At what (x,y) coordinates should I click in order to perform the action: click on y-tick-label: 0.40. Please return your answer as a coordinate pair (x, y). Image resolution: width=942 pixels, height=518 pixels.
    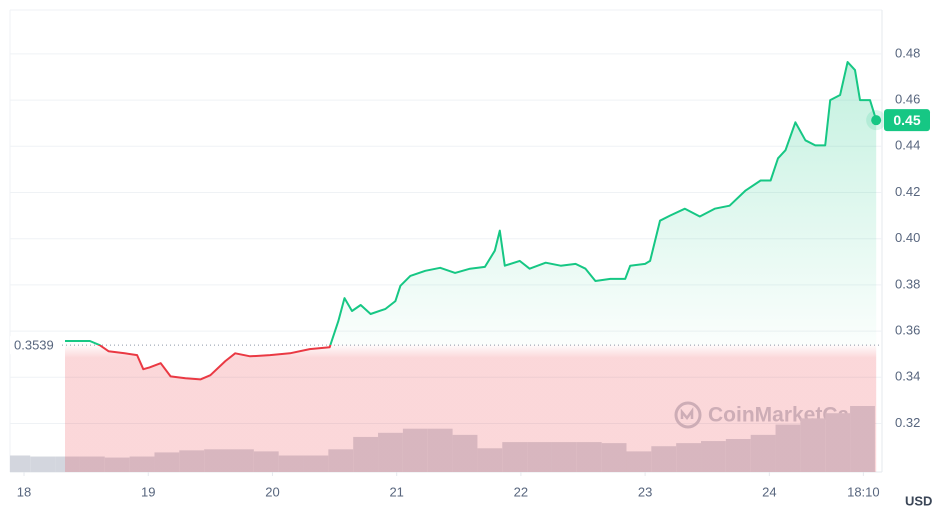
    Looking at the image, I should click on (907, 237).